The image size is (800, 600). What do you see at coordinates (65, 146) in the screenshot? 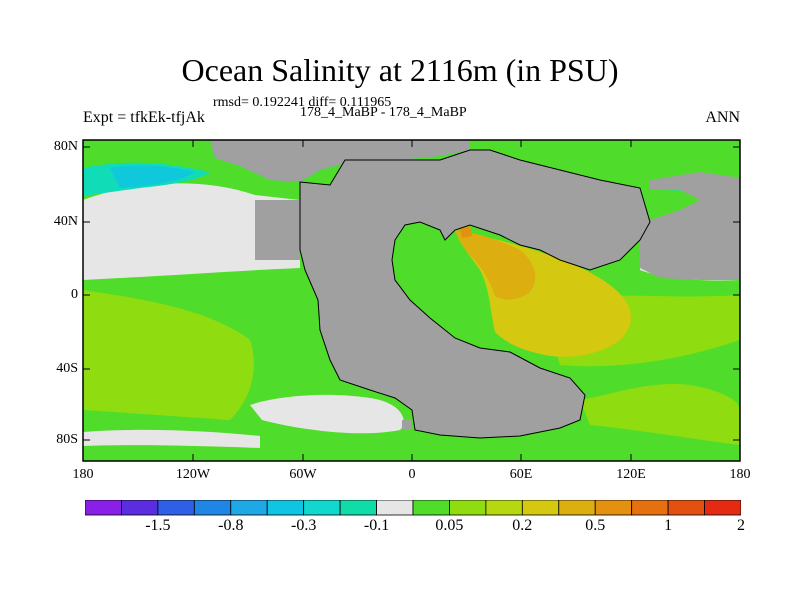
I see `lat-label-80n: 80N` at bounding box center [65, 146].